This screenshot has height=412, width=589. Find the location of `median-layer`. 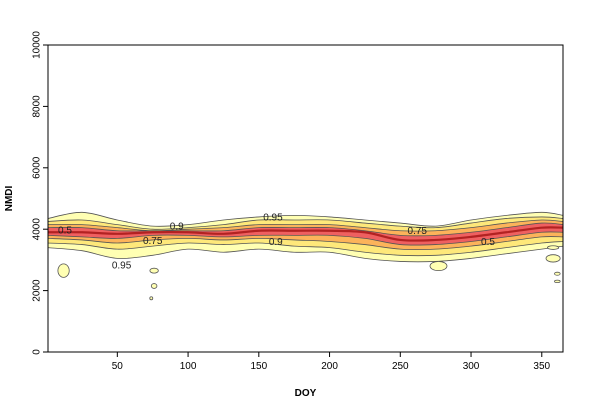

median-layer is located at coordinates (305, 234).